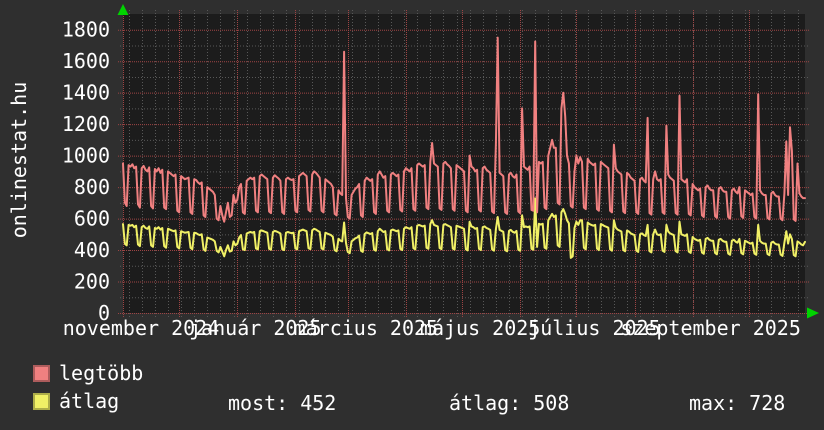 This screenshot has height=430, width=824. I want to click on y-tick-label: 600, so click(92, 219).